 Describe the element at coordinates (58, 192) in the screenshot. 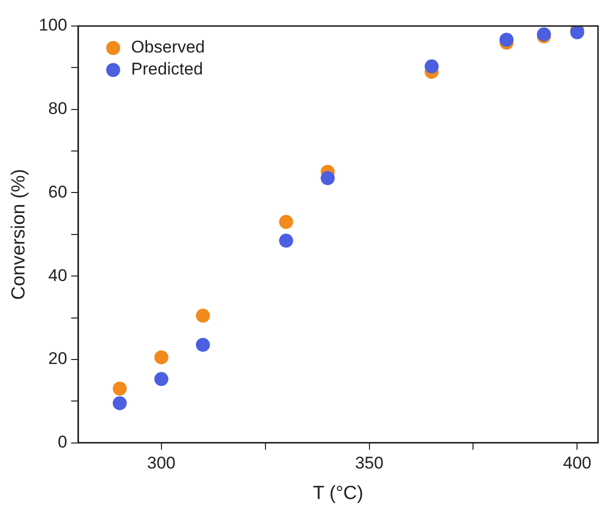

I see `y-tick-label: 60` at that location.